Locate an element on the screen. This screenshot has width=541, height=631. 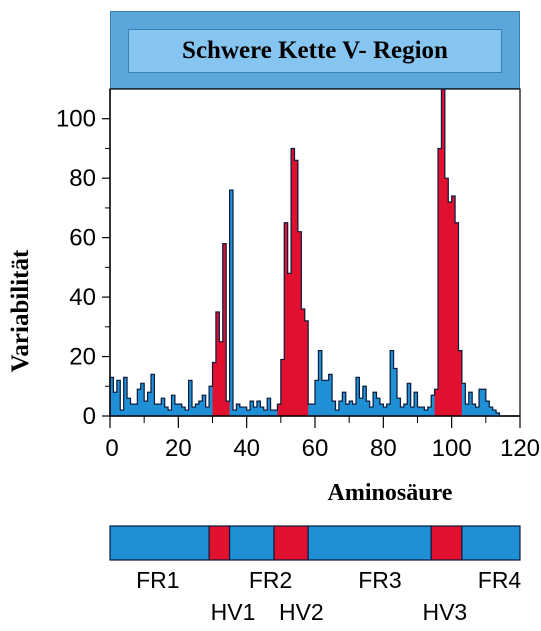
chart-title: Schwere Kette V- Region is located at coordinates (315, 50).